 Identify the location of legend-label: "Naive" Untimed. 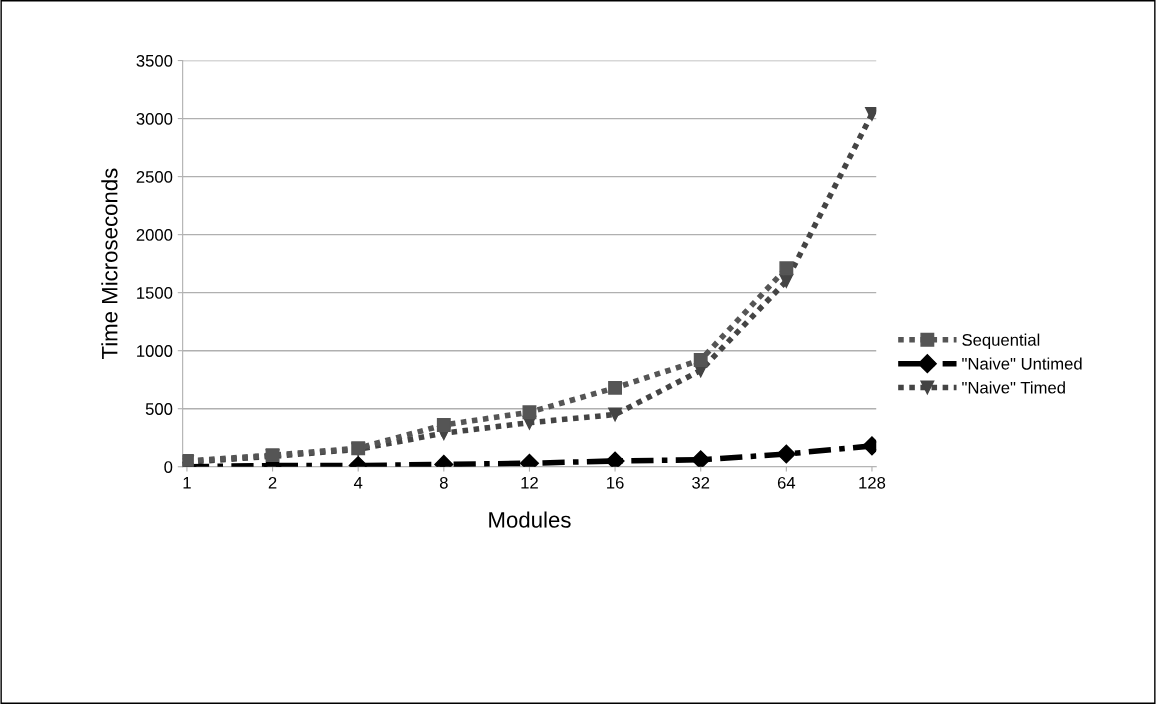
(1022, 363).